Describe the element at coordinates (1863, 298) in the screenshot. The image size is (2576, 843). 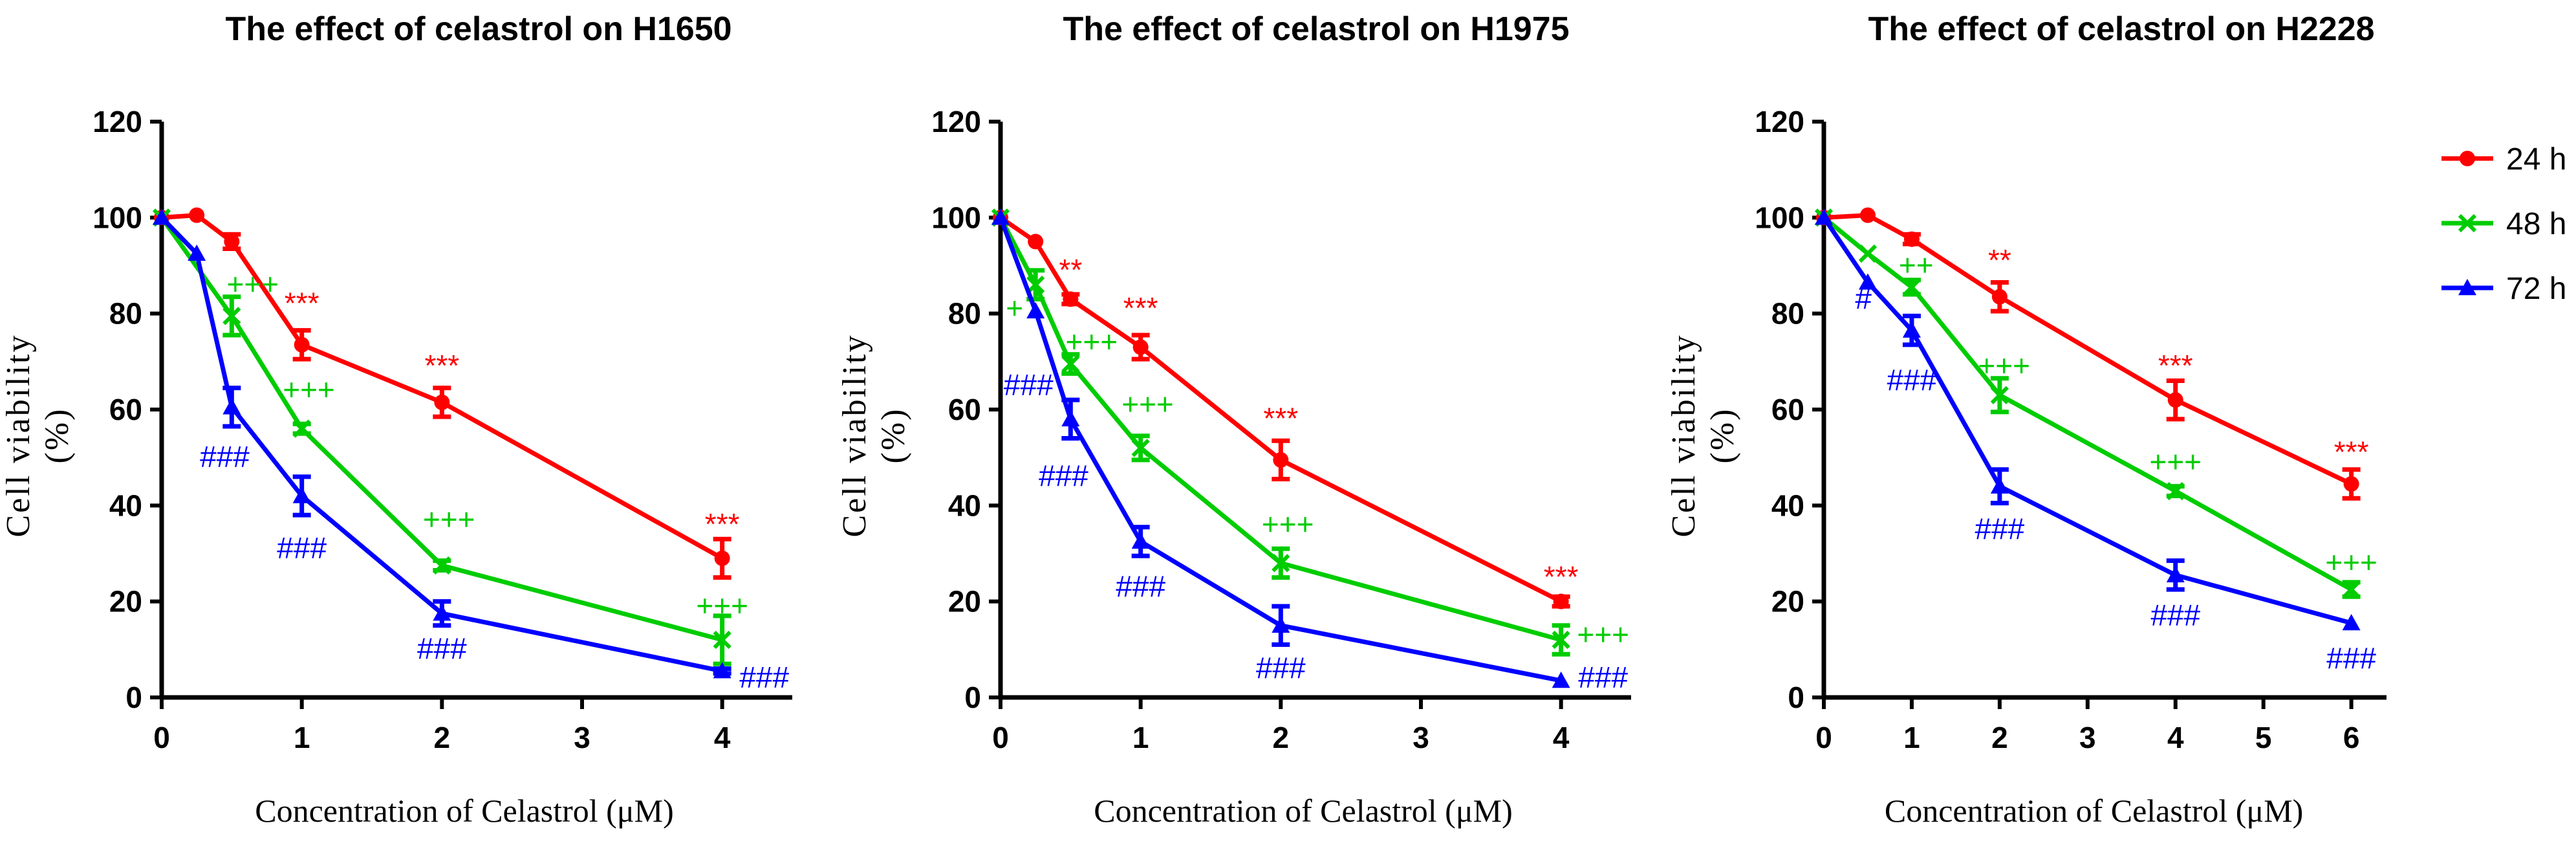
I see `significance-label: #` at that location.